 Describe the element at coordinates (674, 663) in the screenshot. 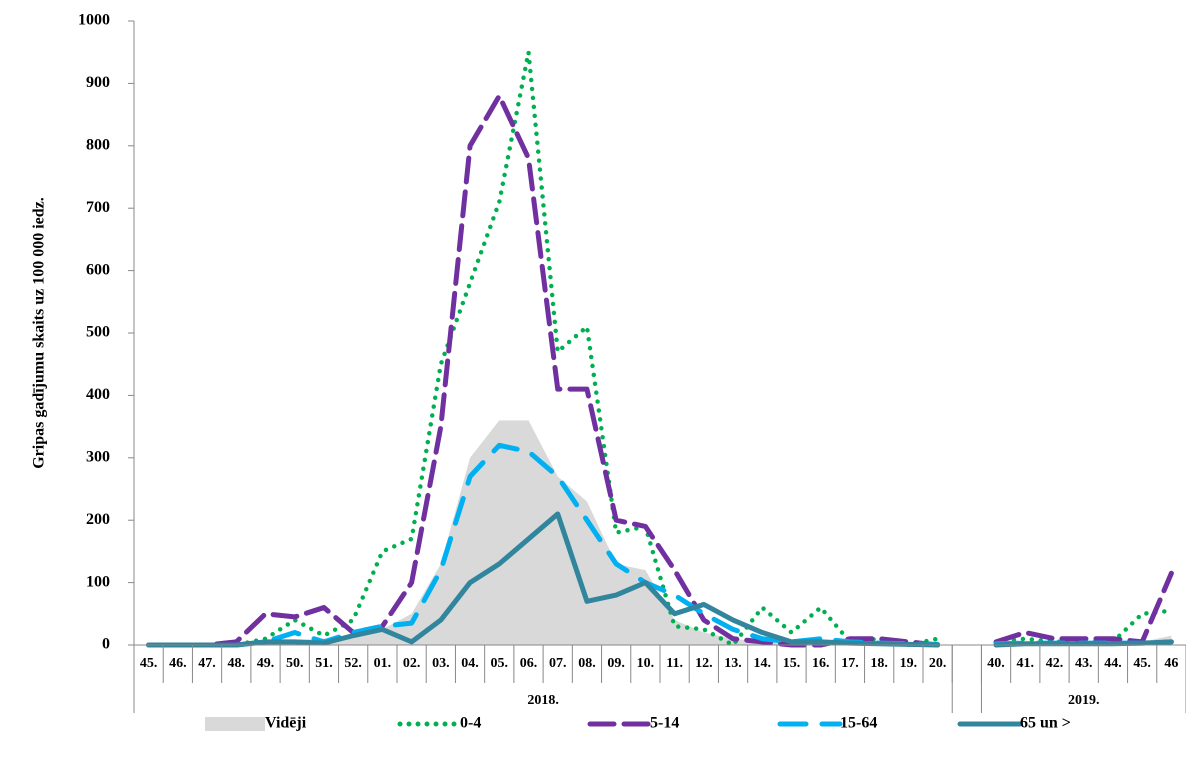

I see `x-tick-label: 11.` at that location.